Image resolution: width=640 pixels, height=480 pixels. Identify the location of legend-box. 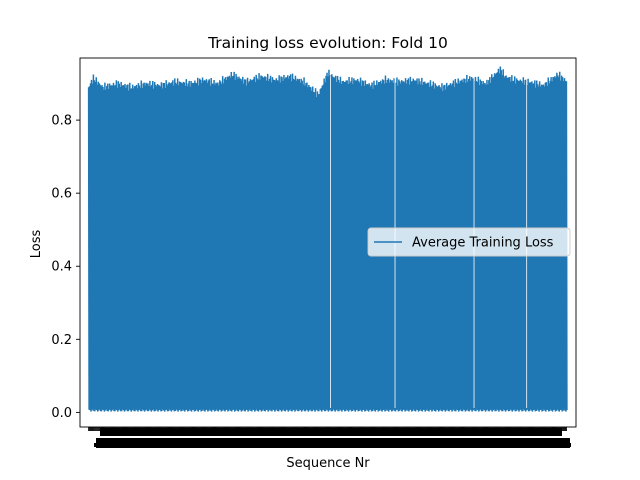
(469, 242).